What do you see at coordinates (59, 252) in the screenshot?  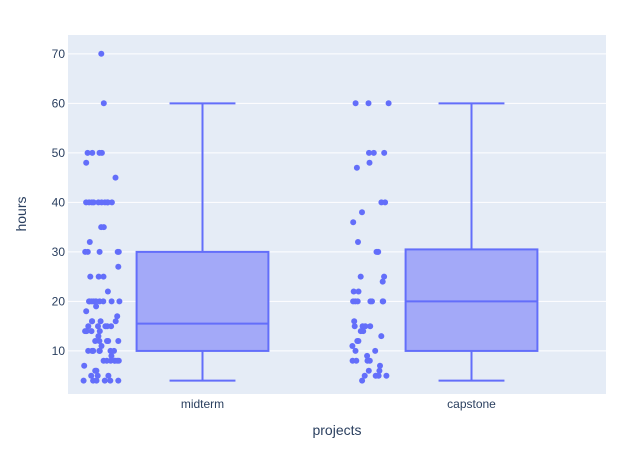 I see `y-tick-label: 30` at bounding box center [59, 252].